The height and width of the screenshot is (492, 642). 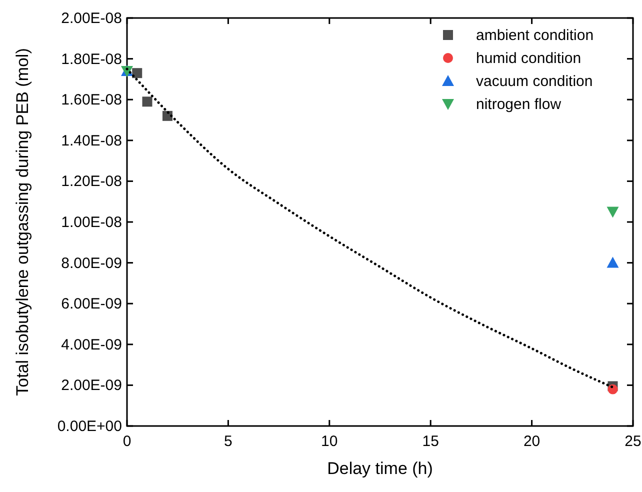 What do you see at coordinates (534, 81) in the screenshot?
I see `legend-label: vacuum condition` at bounding box center [534, 81].